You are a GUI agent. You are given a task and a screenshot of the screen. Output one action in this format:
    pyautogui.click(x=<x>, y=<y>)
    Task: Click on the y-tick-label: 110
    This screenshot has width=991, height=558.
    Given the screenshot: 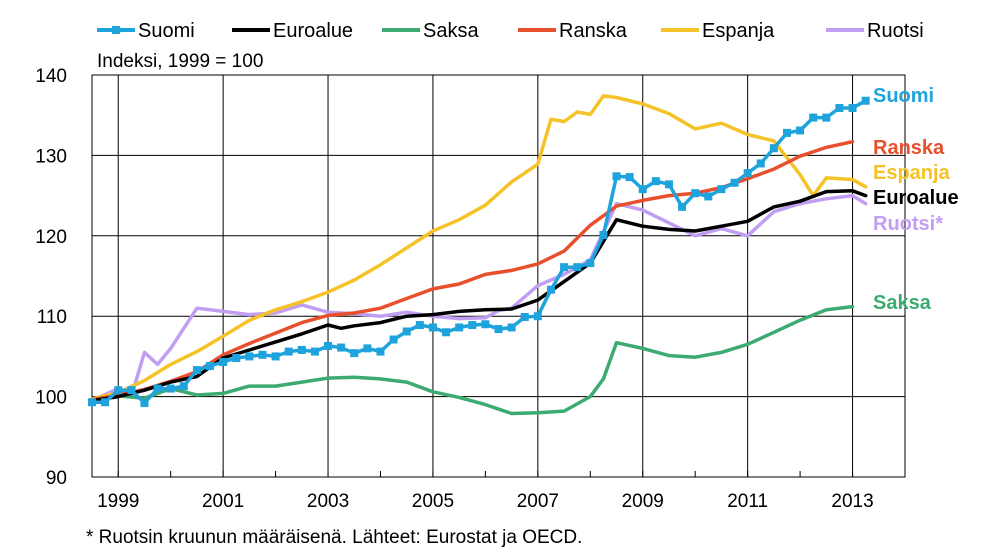 What is the action you would take?
    pyautogui.click(x=52, y=317)
    